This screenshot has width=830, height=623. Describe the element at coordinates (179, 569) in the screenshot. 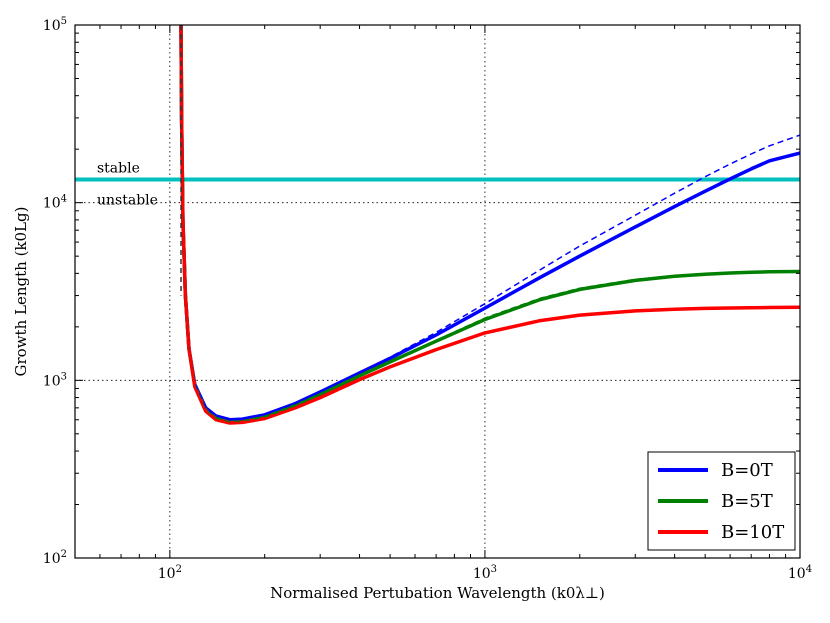

I see `x-tick-exponent: 2` at that location.